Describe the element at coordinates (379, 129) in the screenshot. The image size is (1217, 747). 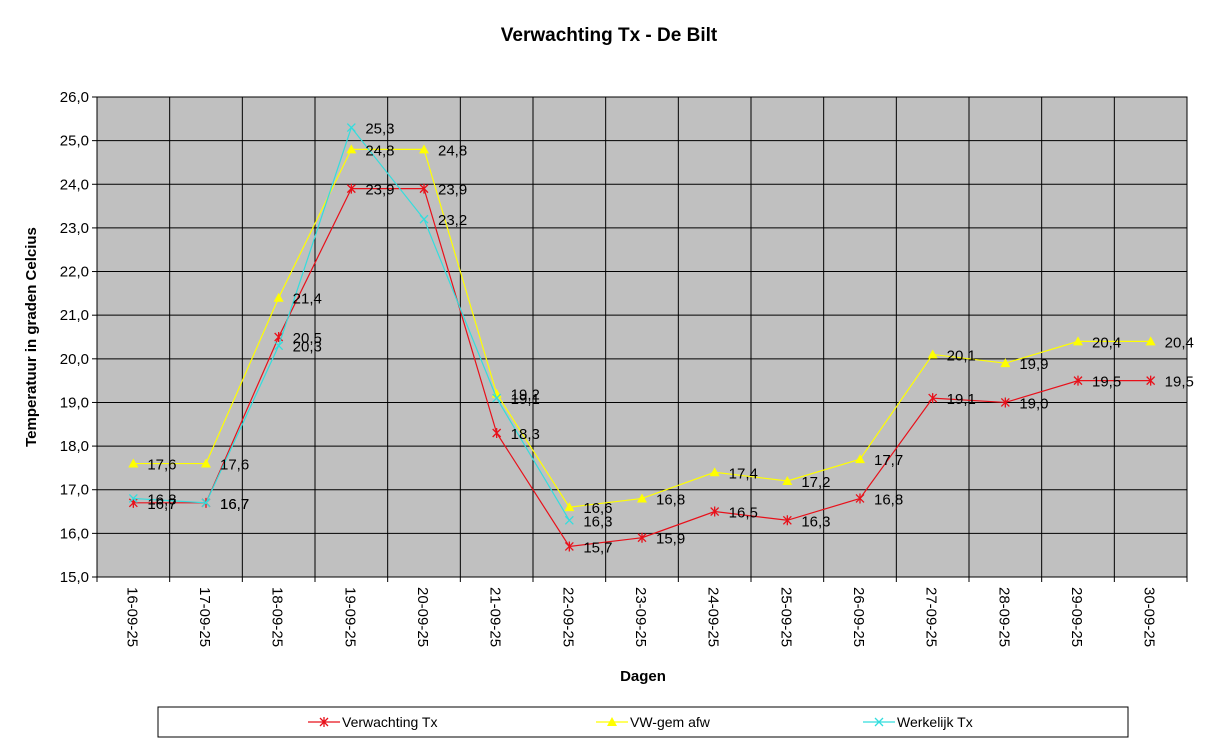
I see `data-label: 25,3` at that location.